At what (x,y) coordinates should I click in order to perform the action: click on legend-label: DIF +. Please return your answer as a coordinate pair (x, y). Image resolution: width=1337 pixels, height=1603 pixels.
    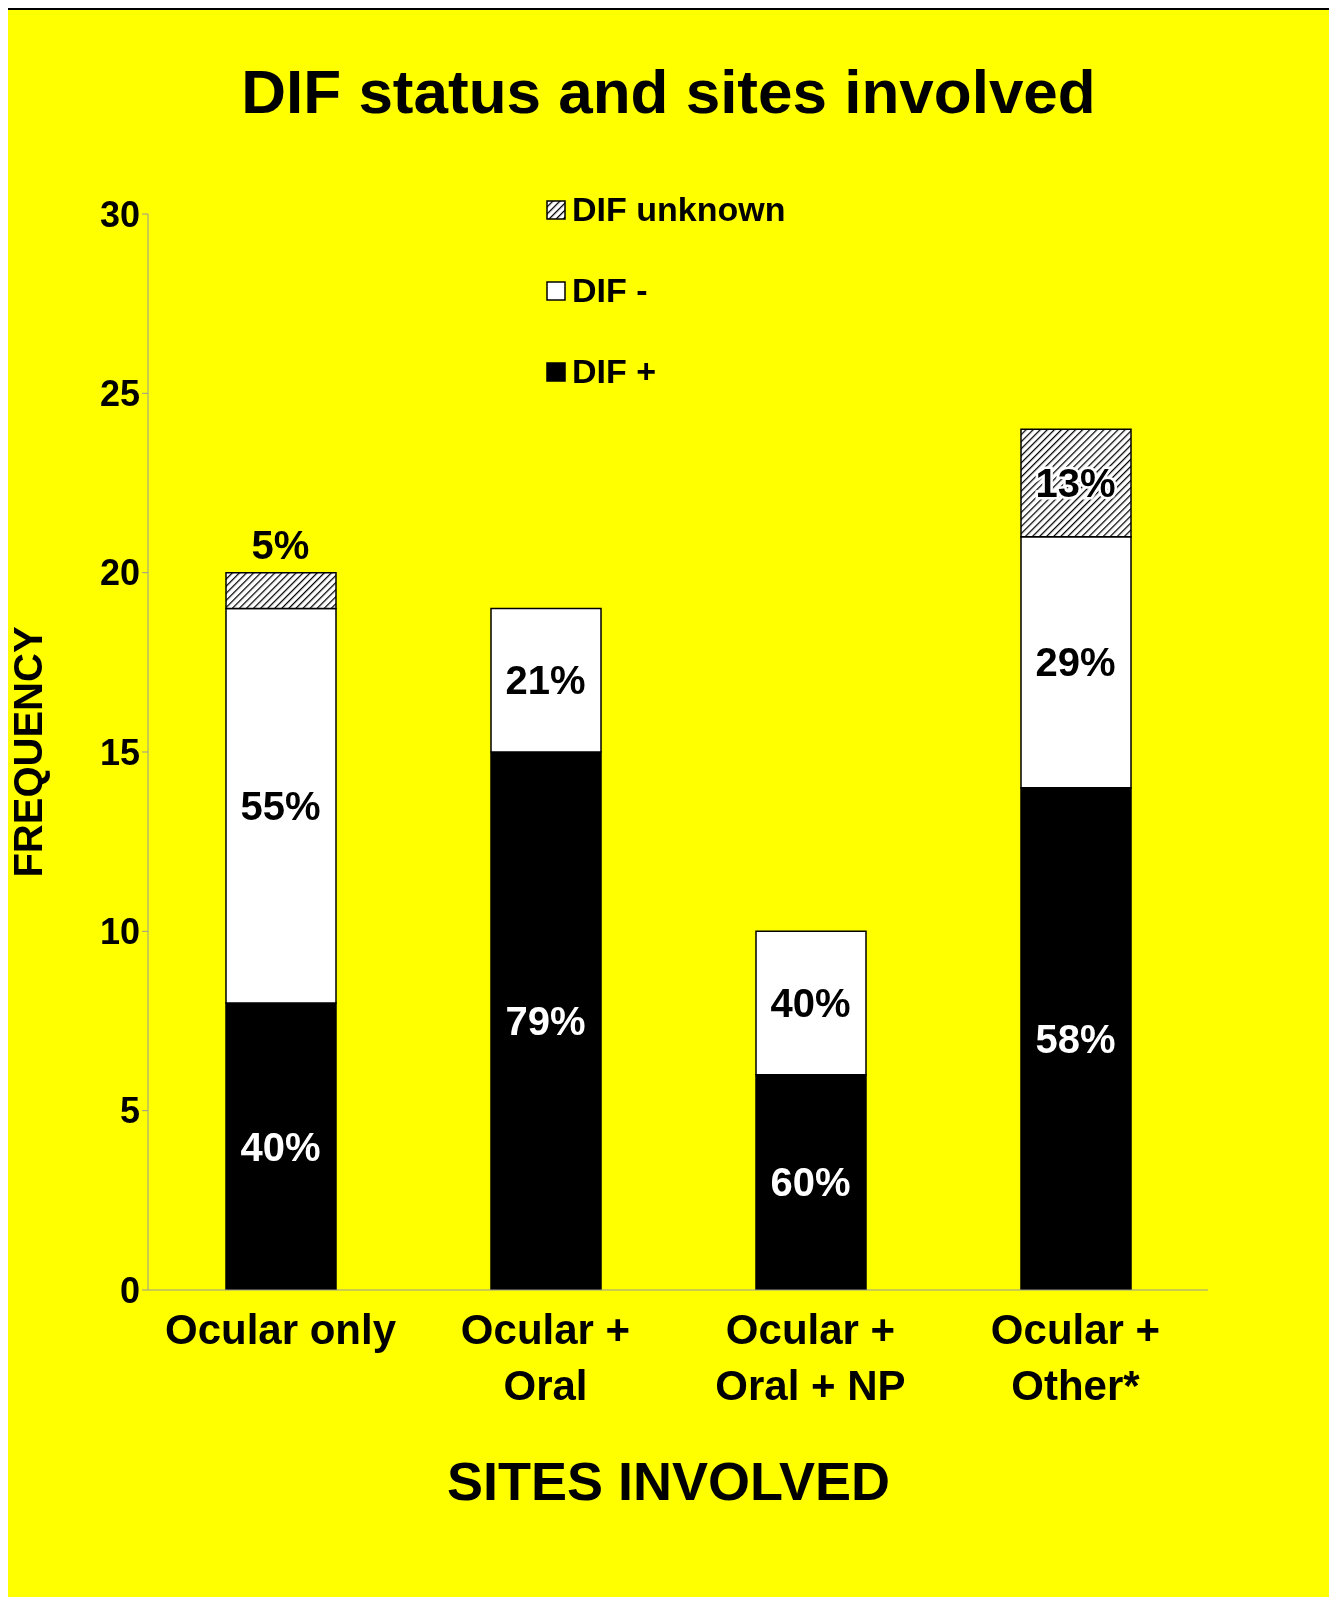
    Looking at the image, I should click on (614, 371).